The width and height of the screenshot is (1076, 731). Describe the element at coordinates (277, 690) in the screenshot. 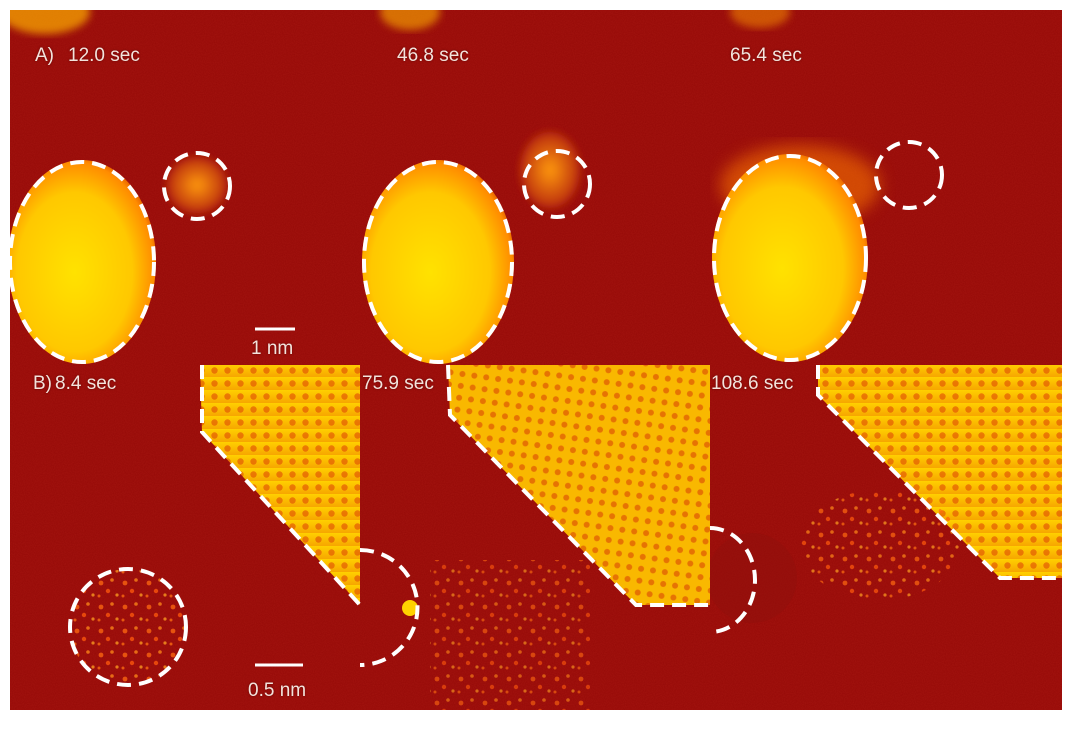

I see `scale-bar-label-b: 0.5 nm` at that location.